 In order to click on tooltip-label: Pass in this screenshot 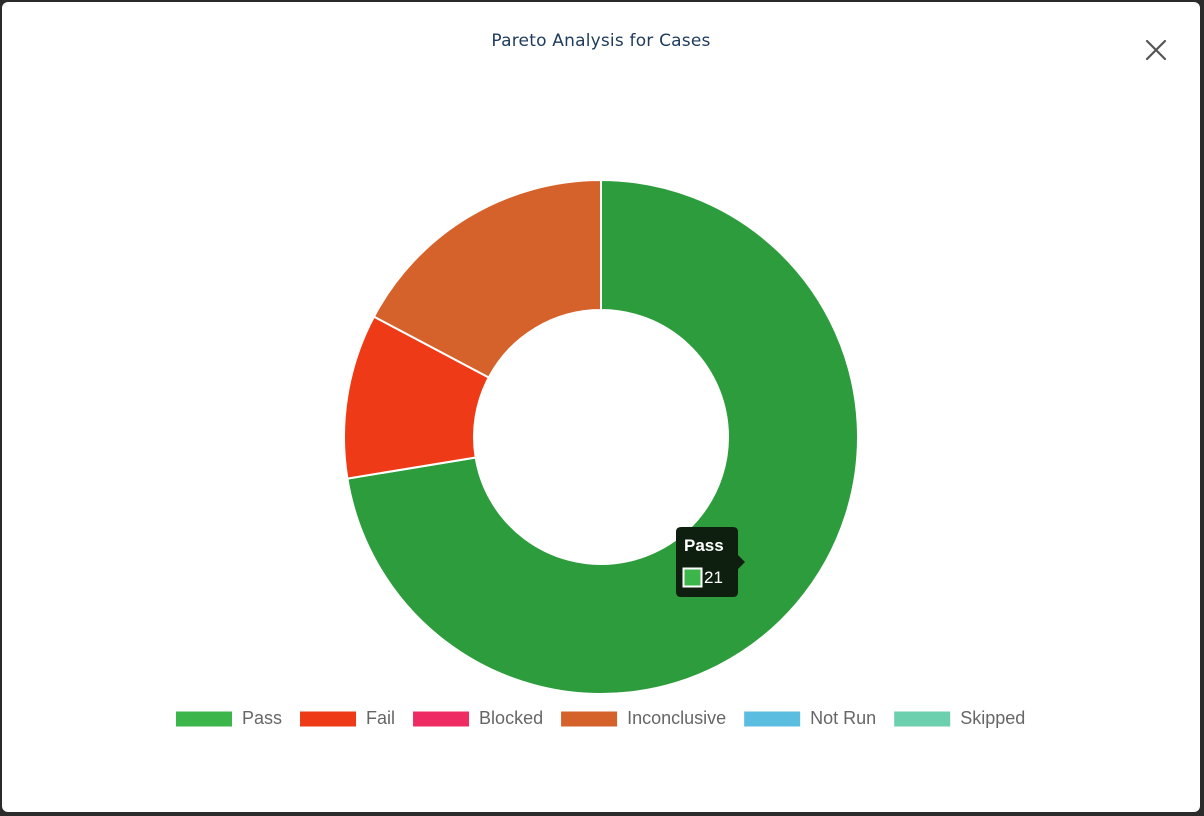, I will do `click(704, 545)`.